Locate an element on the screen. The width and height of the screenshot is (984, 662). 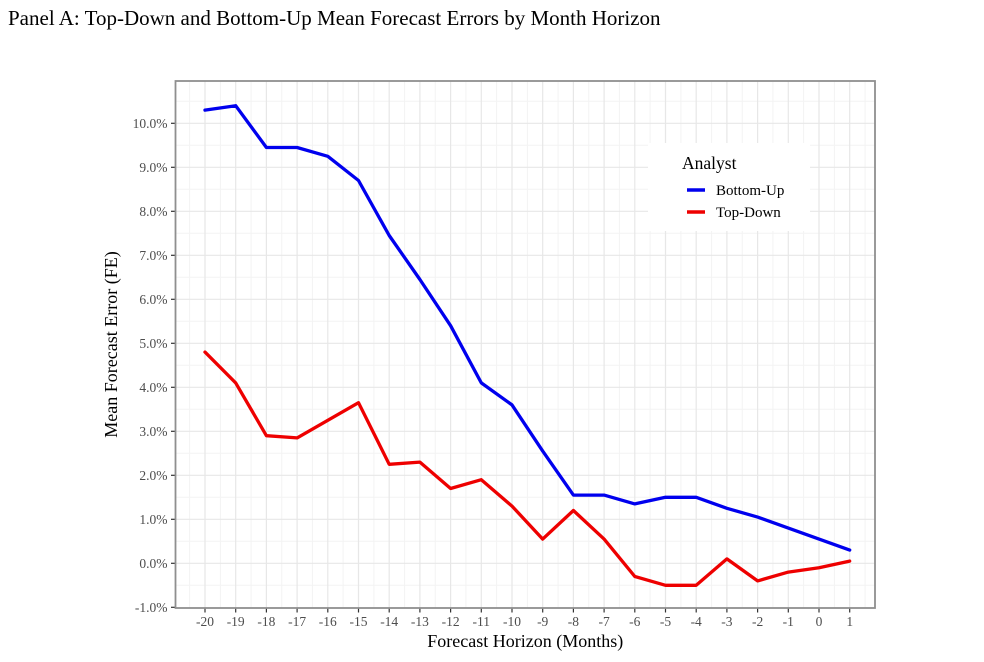
y-tick-label: 5.0% is located at coordinates (153, 343).